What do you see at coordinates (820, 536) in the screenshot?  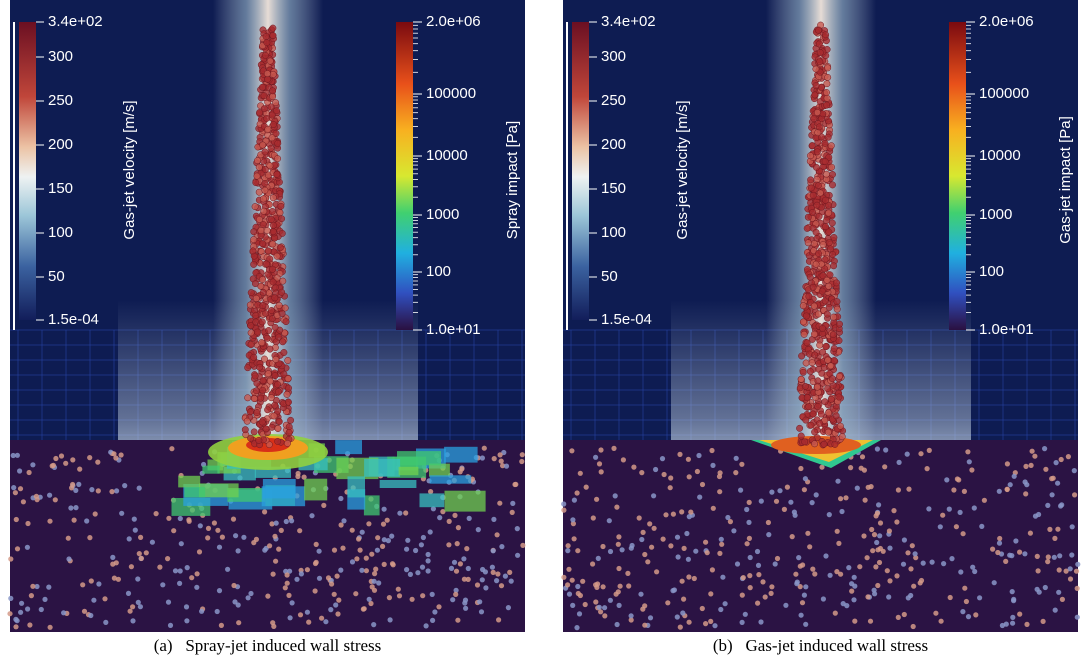 I see `wall-domain` at bounding box center [820, 536].